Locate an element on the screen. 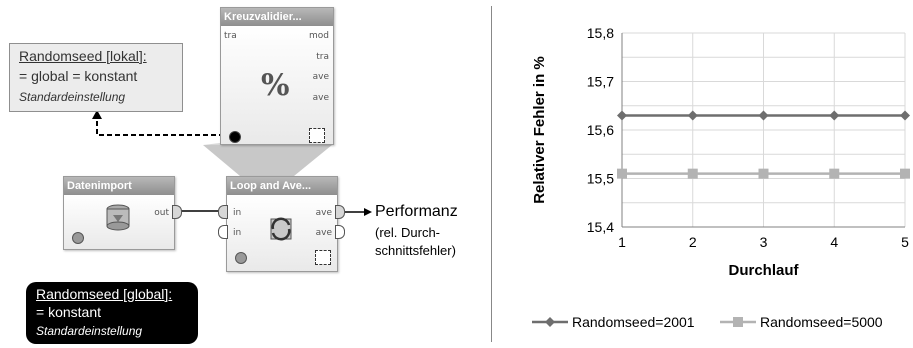 This screenshot has width=913, height=348. local-seed-value: = global = konstant is located at coordinates (78, 76).